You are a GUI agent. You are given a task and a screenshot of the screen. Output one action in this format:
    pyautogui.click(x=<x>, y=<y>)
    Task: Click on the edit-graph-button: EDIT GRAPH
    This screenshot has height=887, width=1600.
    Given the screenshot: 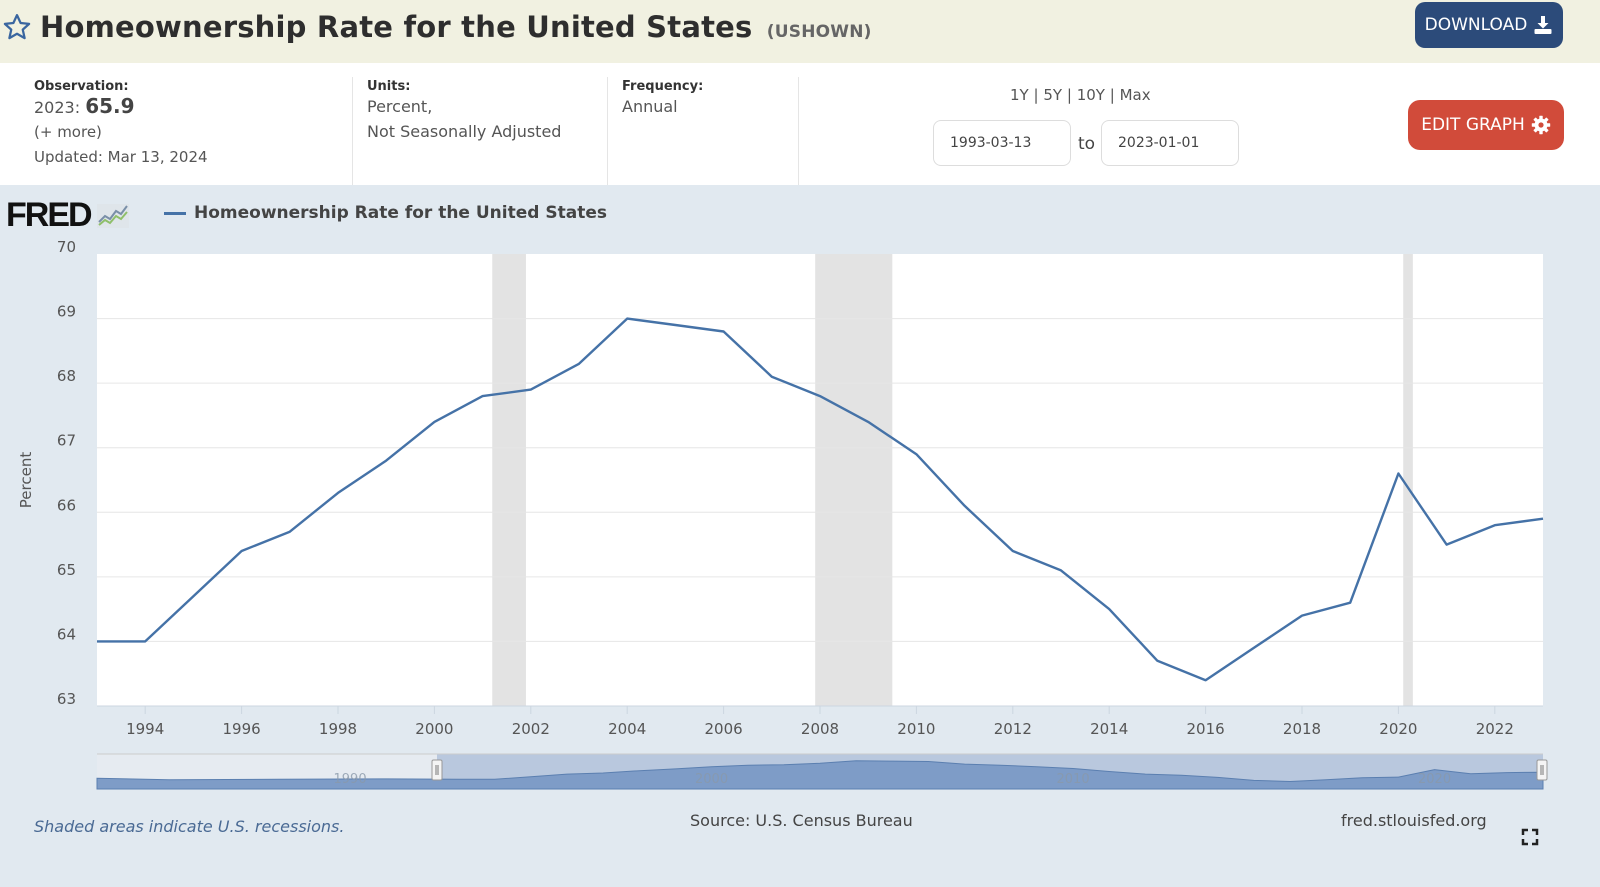 What is the action you would take?
    pyautogui.click(x=1486, y=125)
    